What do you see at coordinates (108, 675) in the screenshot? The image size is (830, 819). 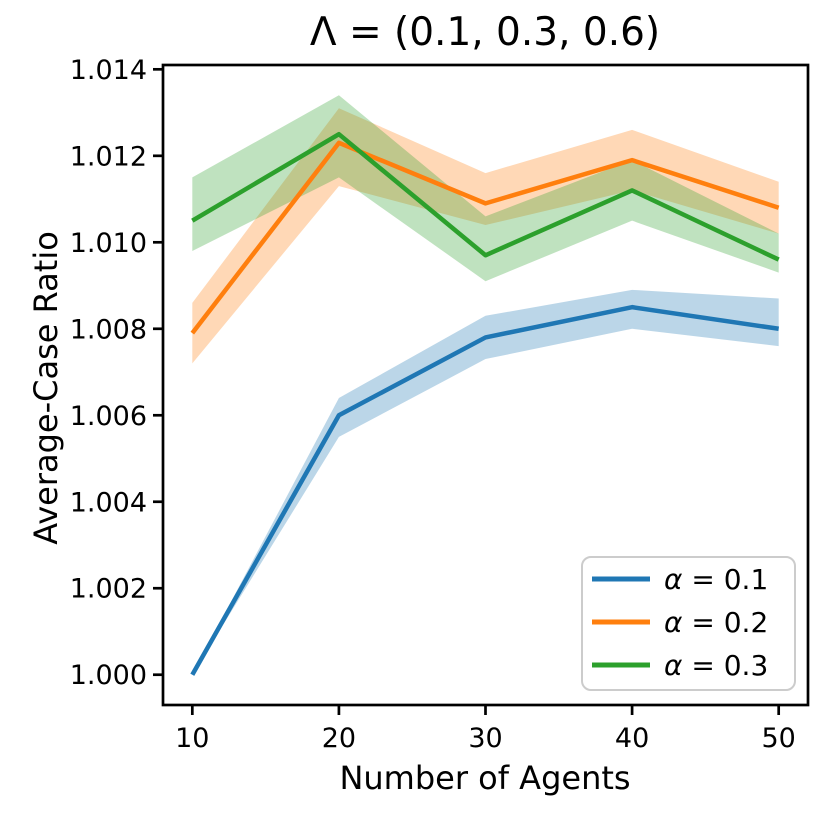 I see `y-tick-label: 1.000` at bounding box center [108, 675].